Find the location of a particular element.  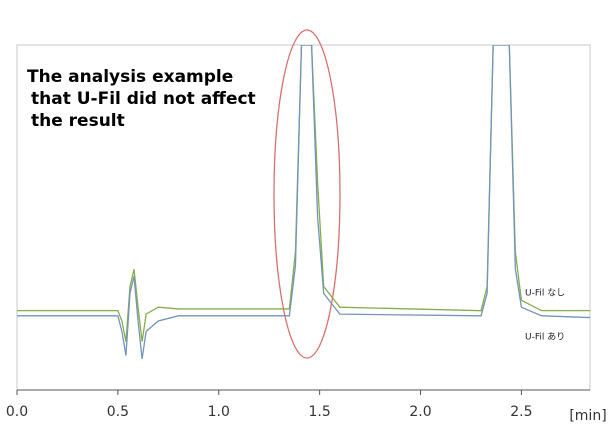

annotation: The analysis example is located at coordinates (130, 77).